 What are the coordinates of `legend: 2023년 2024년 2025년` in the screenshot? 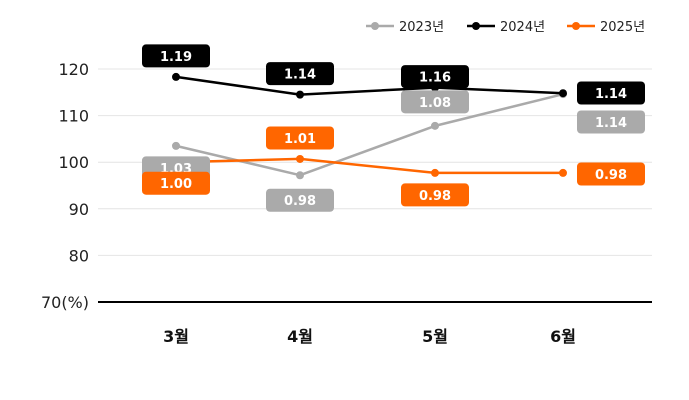 It's located at (505, 27).